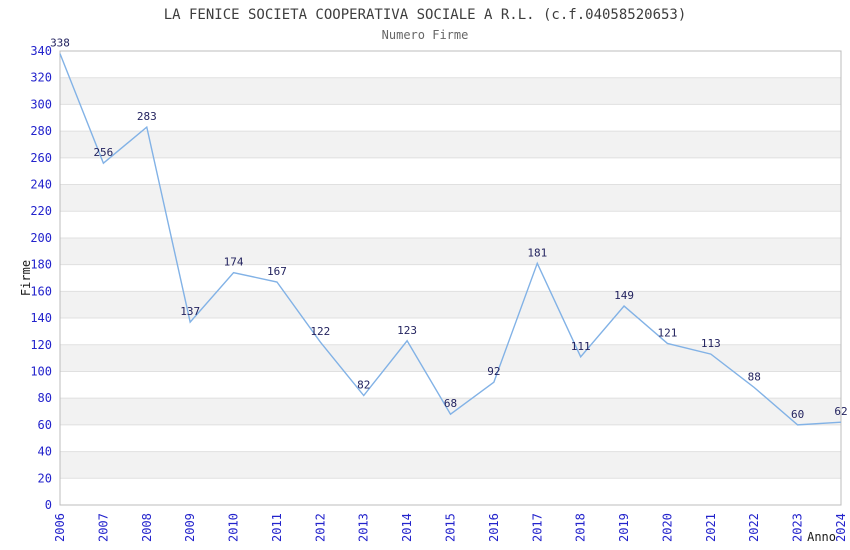 The image size is (850, 550). What do you see at coordinates (48, 505) in the screenshot?
I see `y-tick-label: 0` at bounding box center [48, 505].